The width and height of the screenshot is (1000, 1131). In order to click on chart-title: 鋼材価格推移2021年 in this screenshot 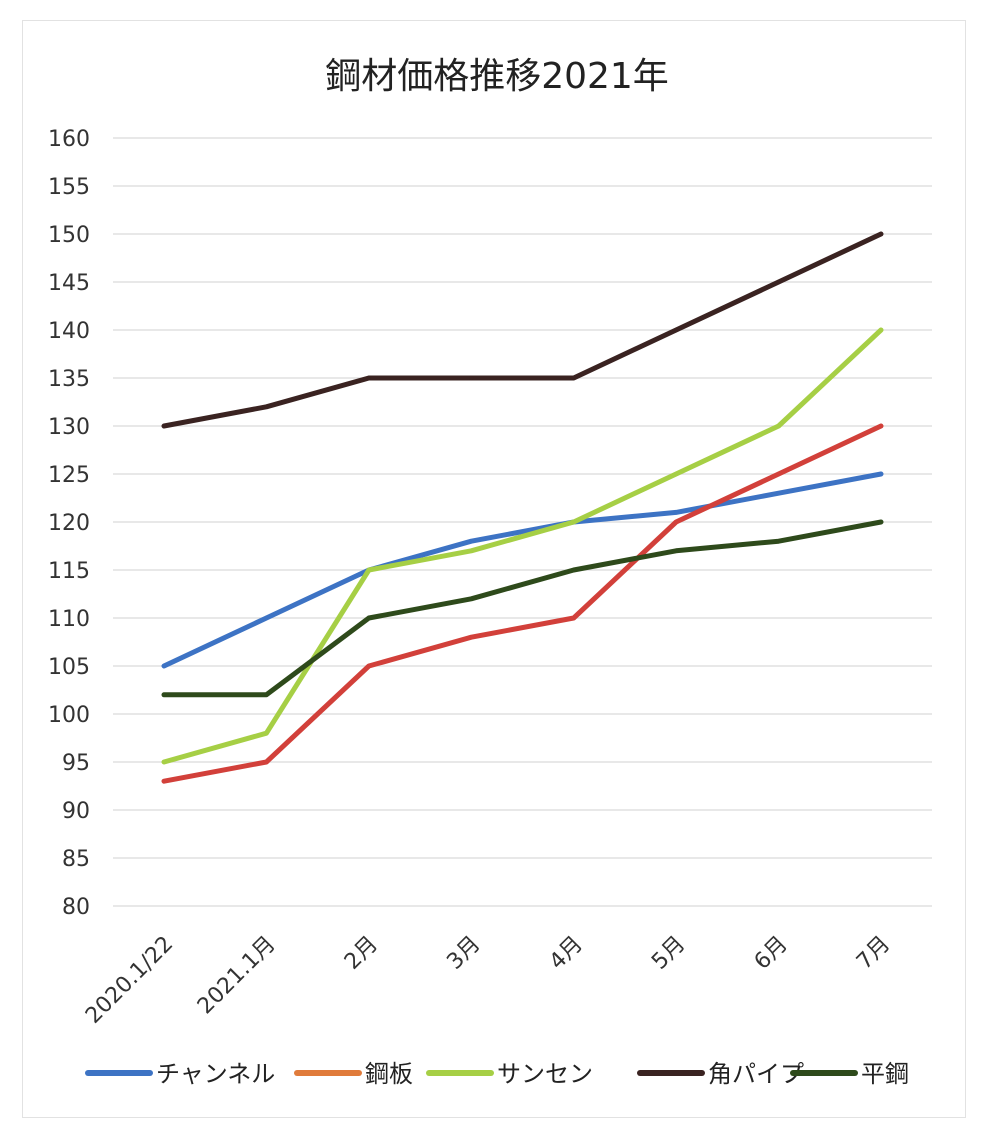, I will do `click(497, 76)`.